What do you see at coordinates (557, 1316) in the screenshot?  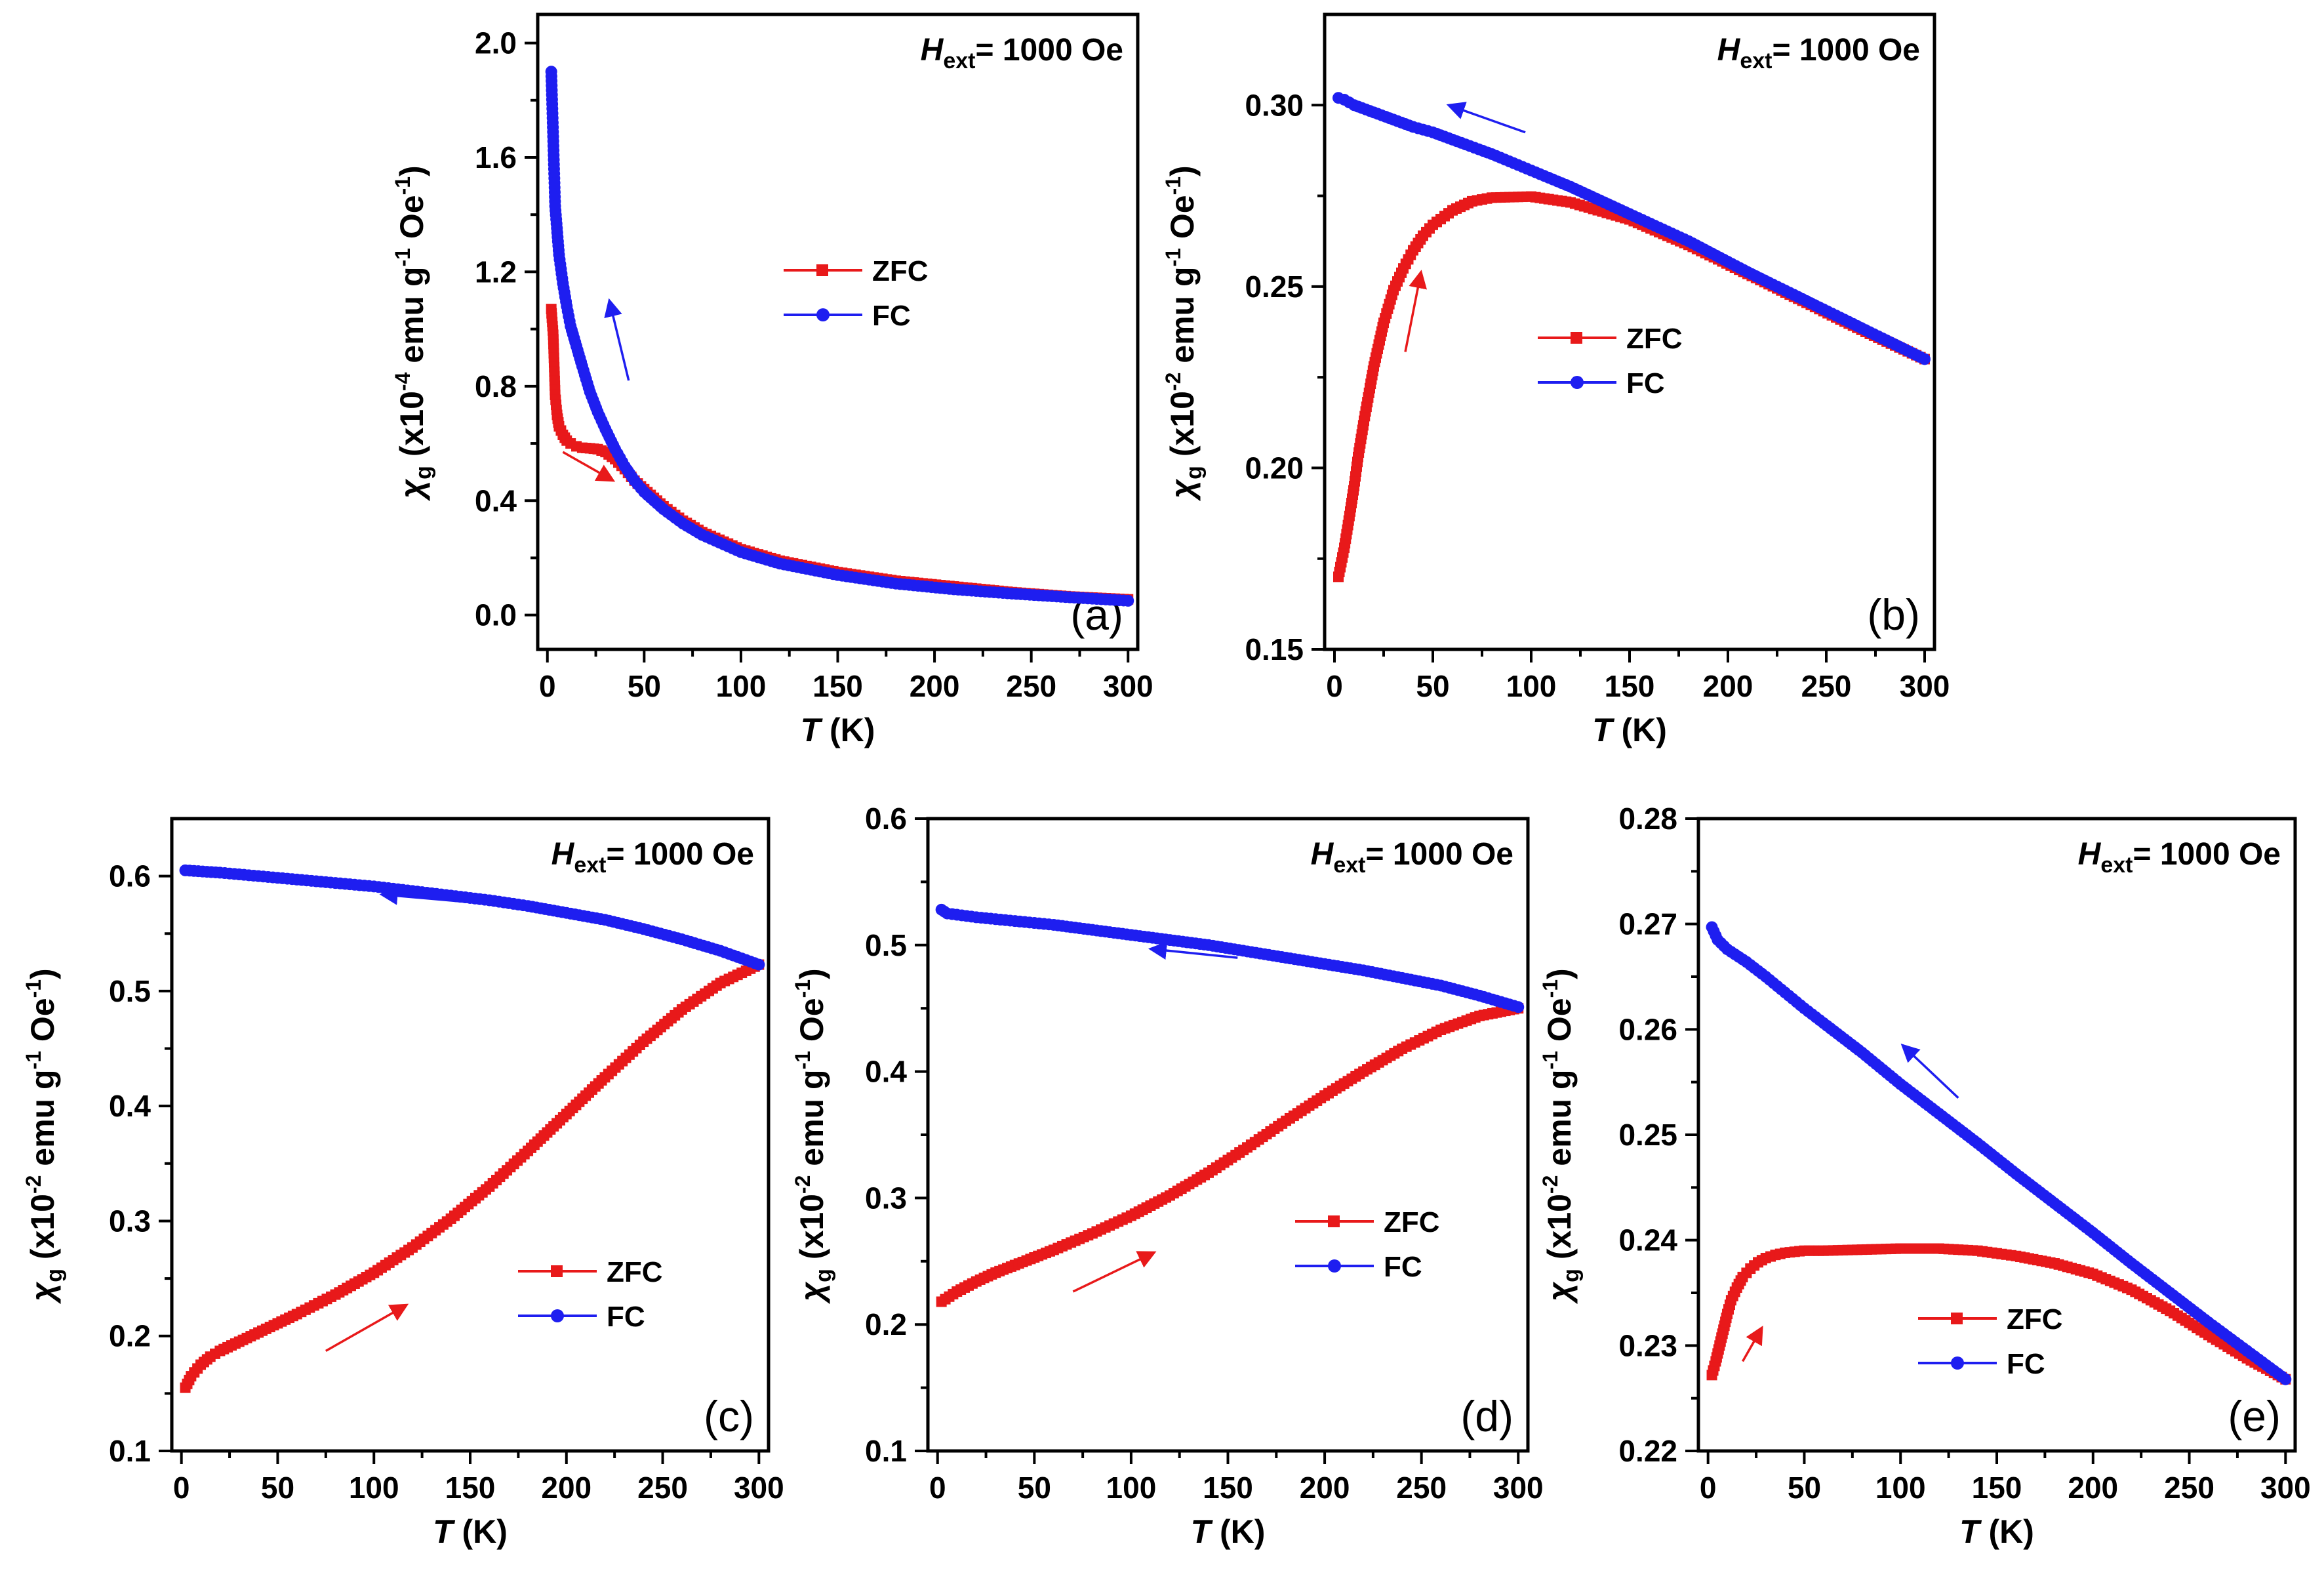 I see `panel-c-legend-fc-marker` at bounding box center [557, 1316].